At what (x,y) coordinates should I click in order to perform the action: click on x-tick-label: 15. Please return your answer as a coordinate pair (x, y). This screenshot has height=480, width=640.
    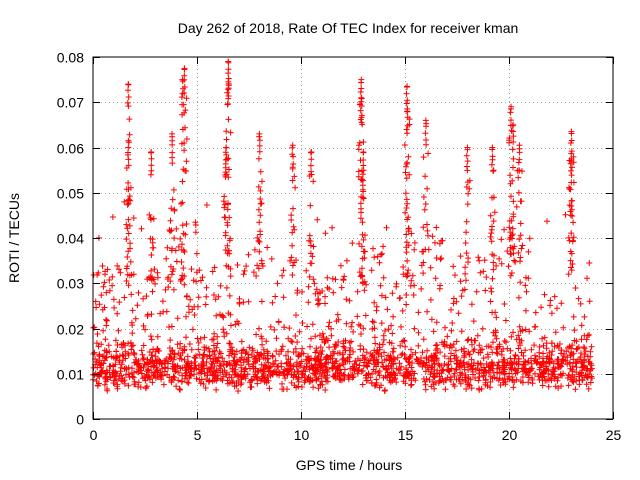
    Looking at the image, I should click on (406, 435).